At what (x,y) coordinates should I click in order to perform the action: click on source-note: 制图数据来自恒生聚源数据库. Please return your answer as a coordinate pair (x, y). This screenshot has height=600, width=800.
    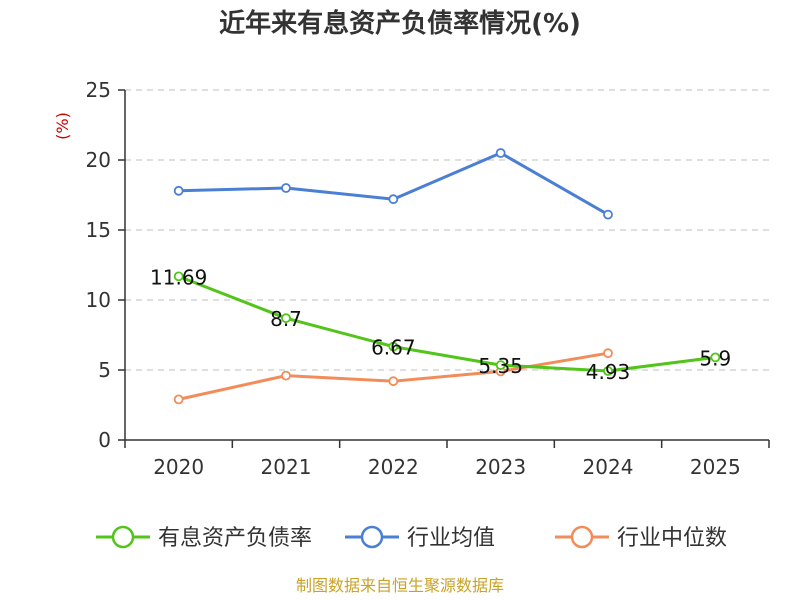
    Looking at the image, I should click on (400, 585).